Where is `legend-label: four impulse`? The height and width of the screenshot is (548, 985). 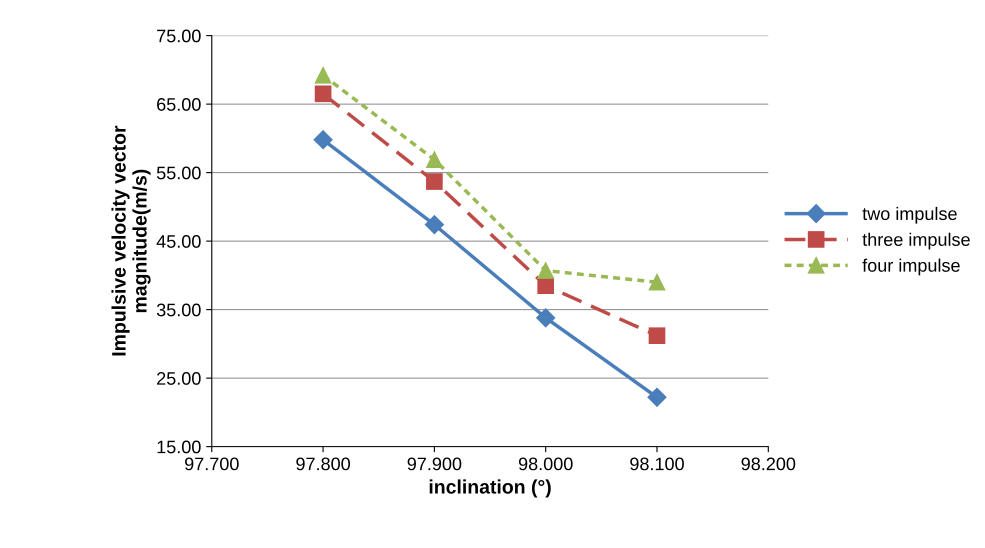 legend-label: four impulse is located at coordinates (911, 267).